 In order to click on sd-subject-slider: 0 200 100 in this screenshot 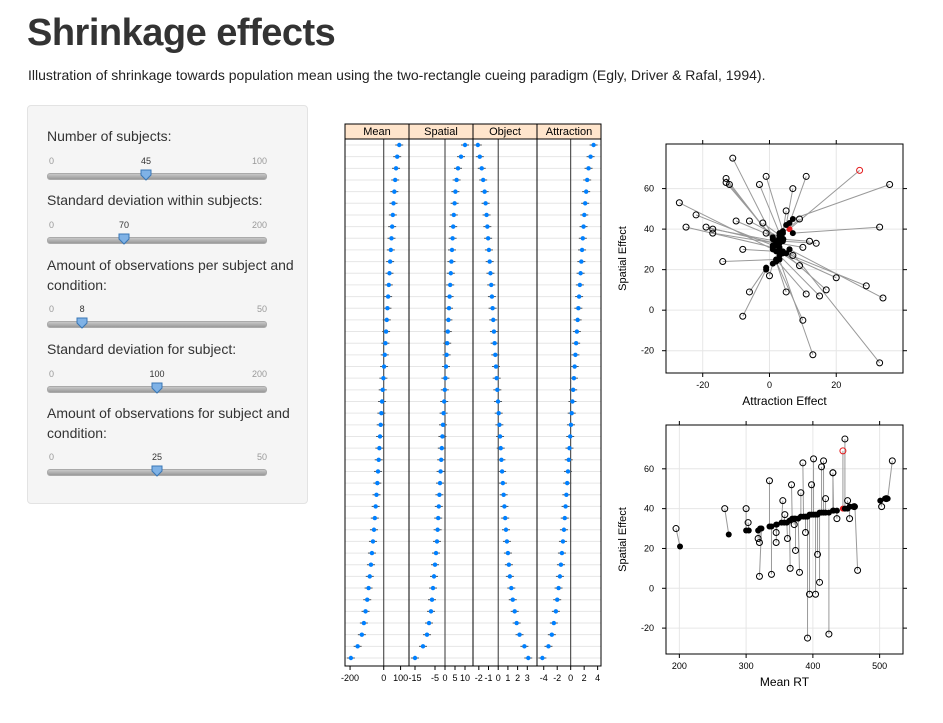, I will do `click(157, 384)`.